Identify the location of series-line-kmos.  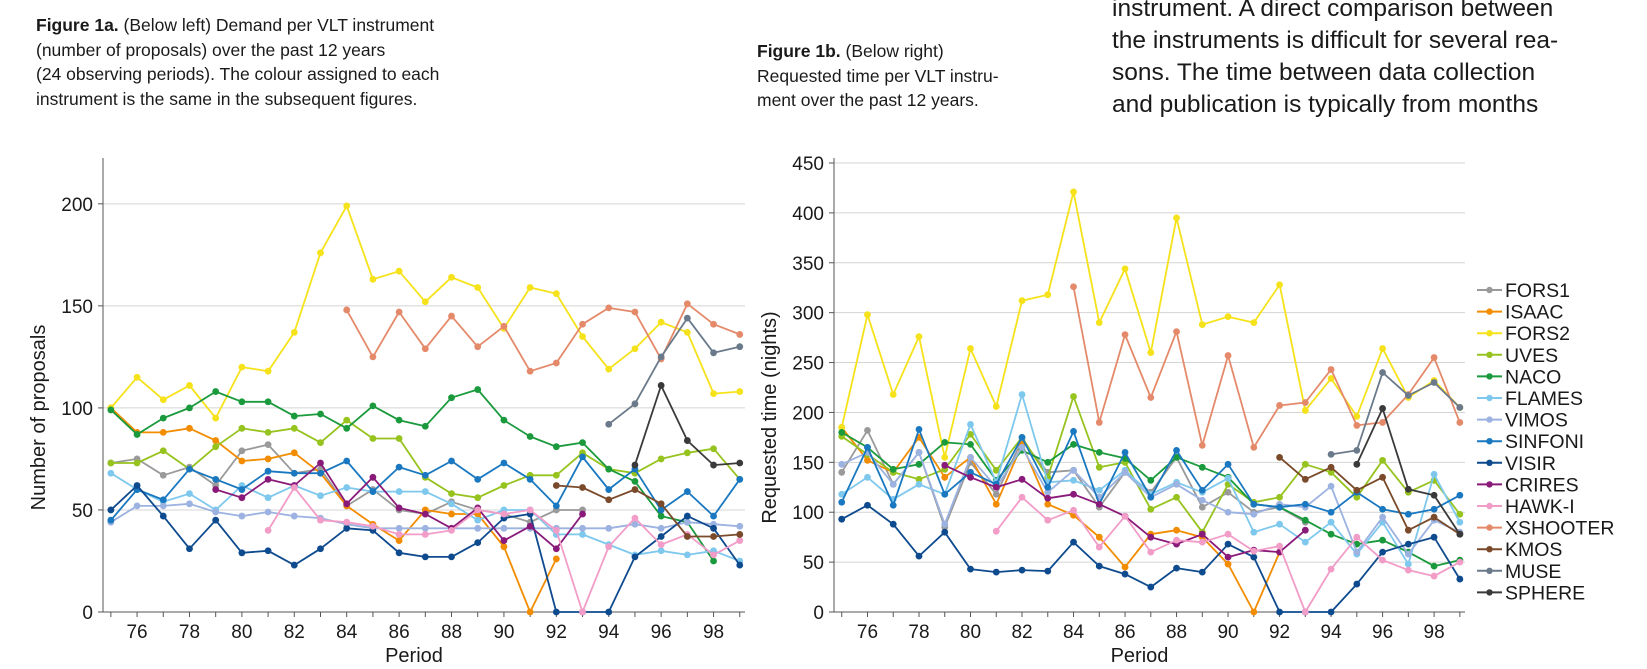
(1370, 495).